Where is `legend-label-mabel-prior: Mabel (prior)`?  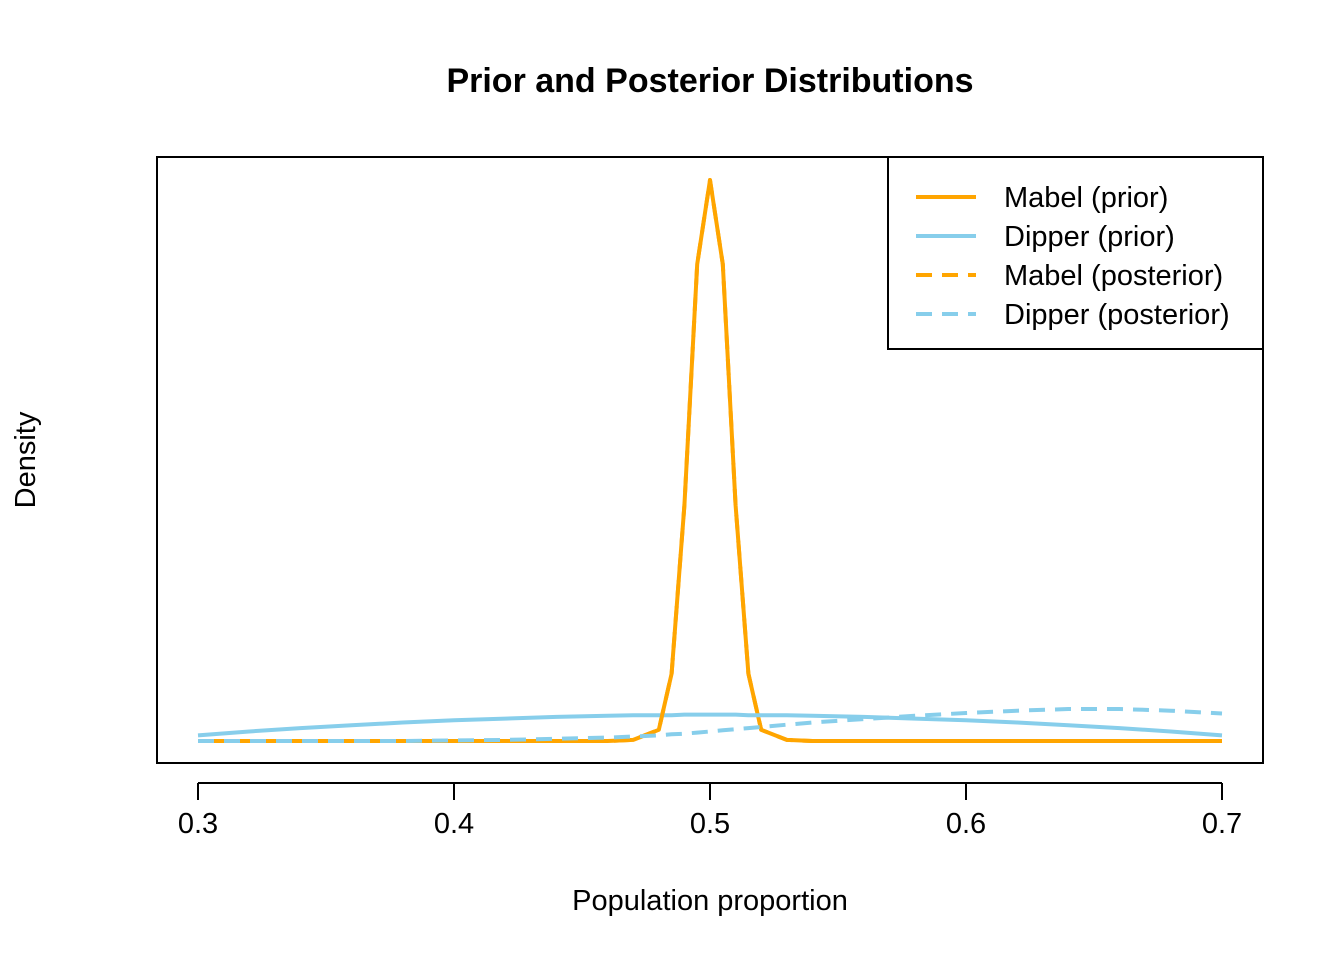 legend-label-mabel-prior: Mabel (prior) is located at coordinates (1086, 198).